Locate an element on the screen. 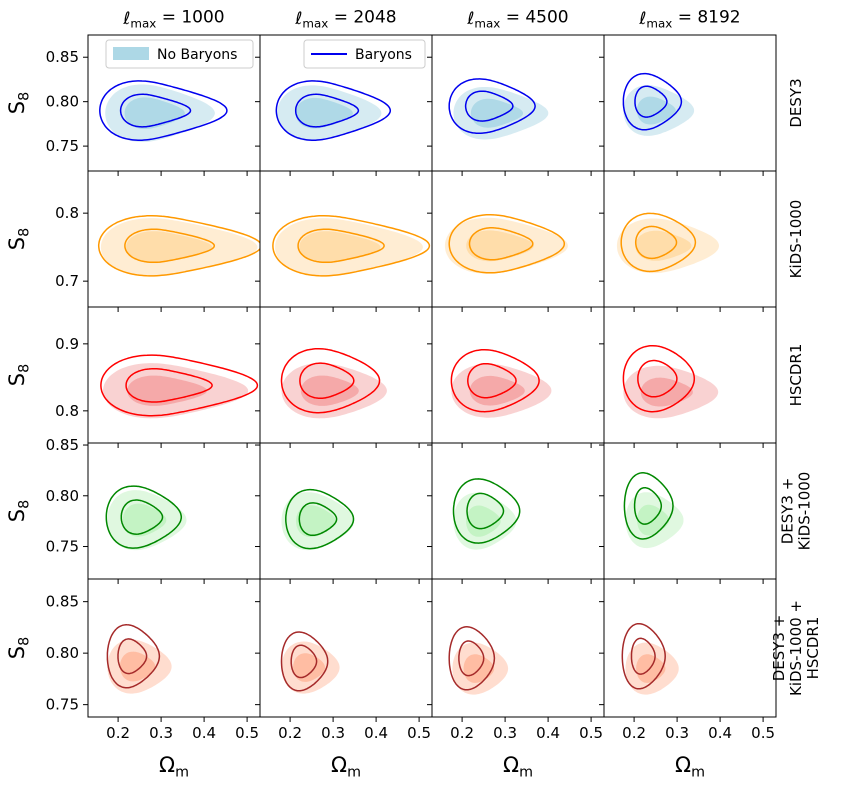  panel-r2-c1 is located at coordinates (178, 245).